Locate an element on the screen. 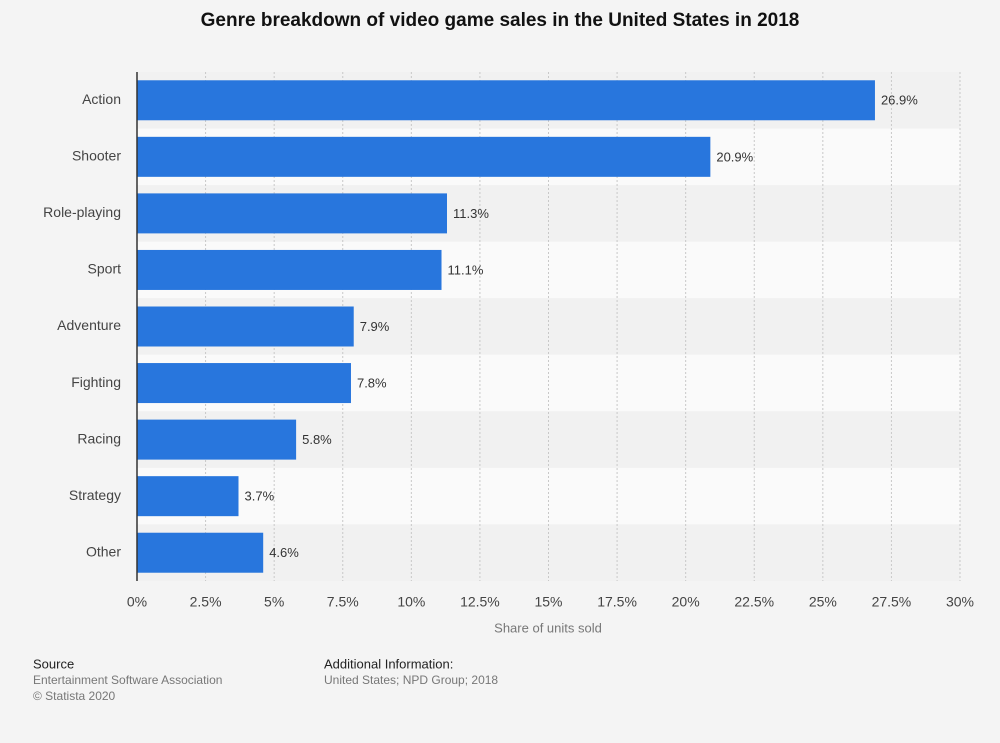 Image resolution: width=1000 pixels, height=743 pixels. x-tick-label: 7.5% is located at coordinates (343, 602).